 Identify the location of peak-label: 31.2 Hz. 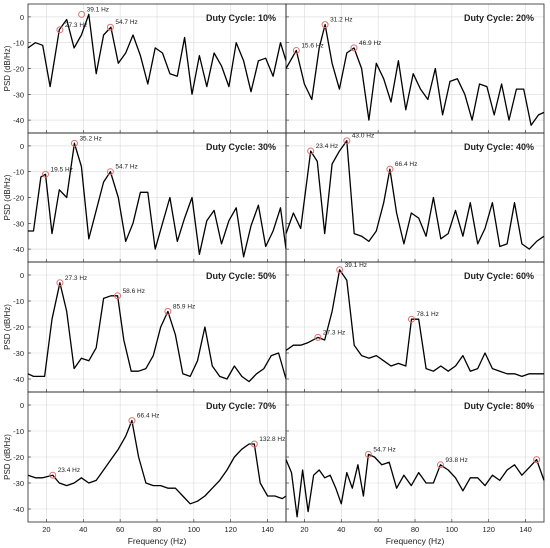
(341, 20).